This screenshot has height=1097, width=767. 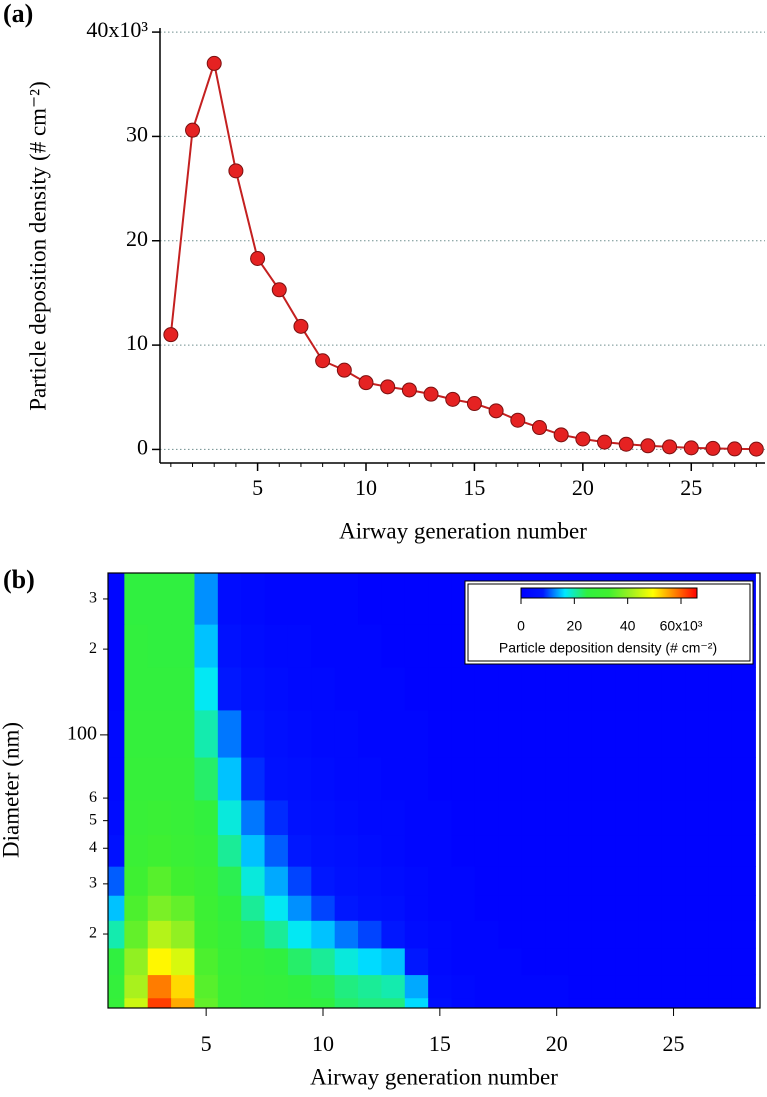 What do you see at coordinates (521, 626) in the screenshot?
I see `colorbar-tick-label: 0` at bounding box center [521, 626].